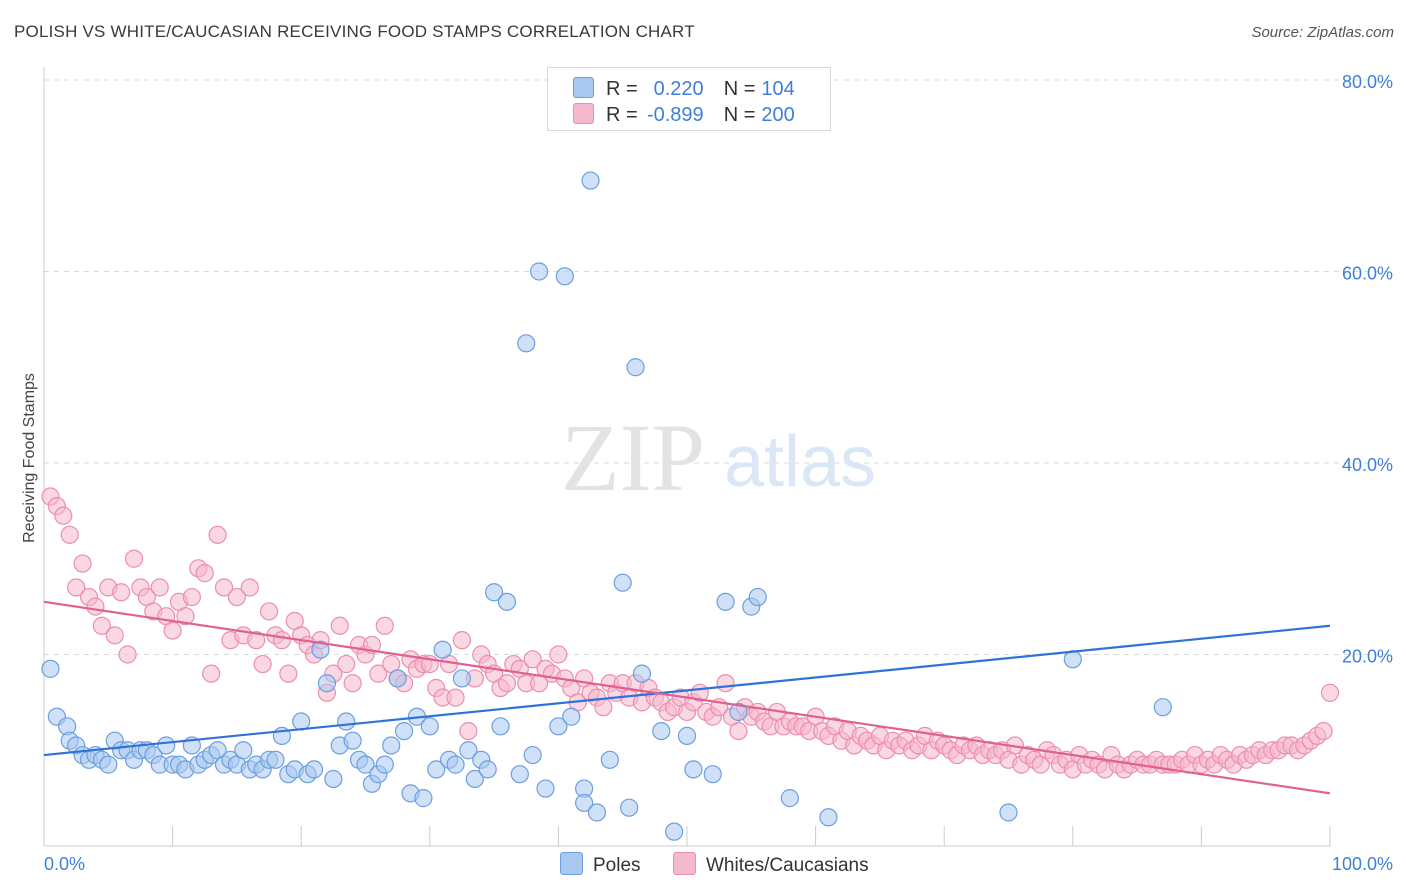 The height and width of the screenshot is (892, 1406). I want to click on bottom-legend-poles: Poles, so click(600, 864).